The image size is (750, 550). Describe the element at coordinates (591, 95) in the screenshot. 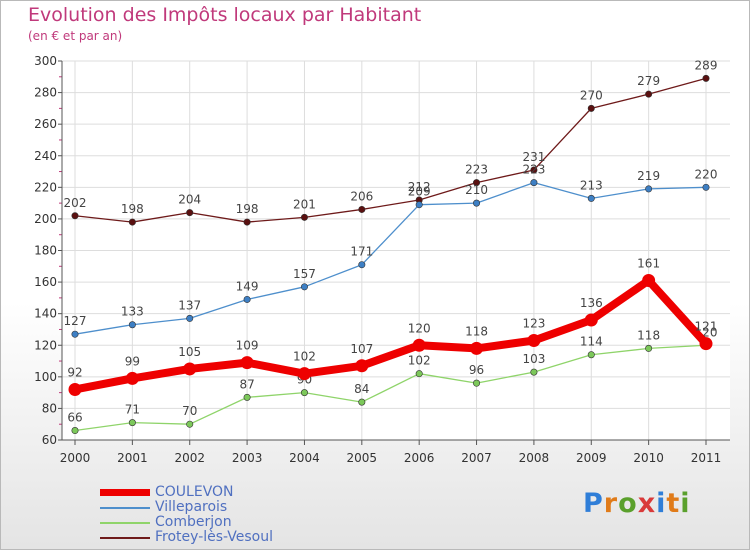

I see `data-label-frotey: 270` at that location.